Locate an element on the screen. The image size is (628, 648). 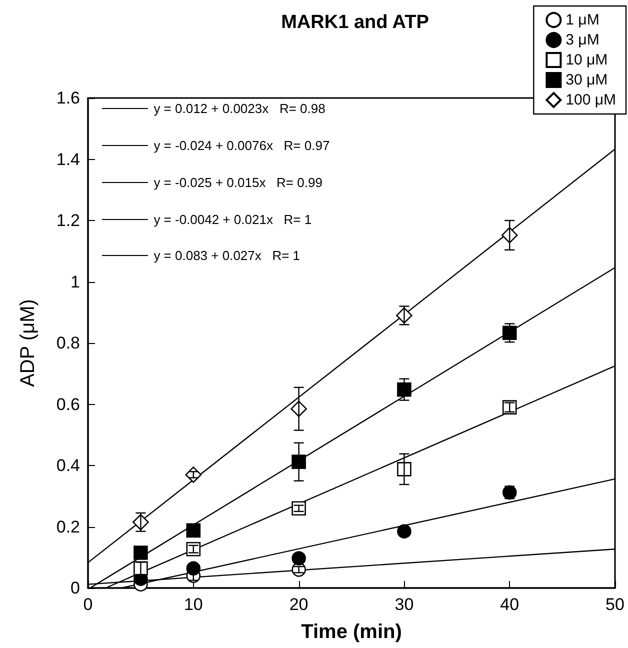
x-tick-label: 20 is located at coordinates (298, 604).